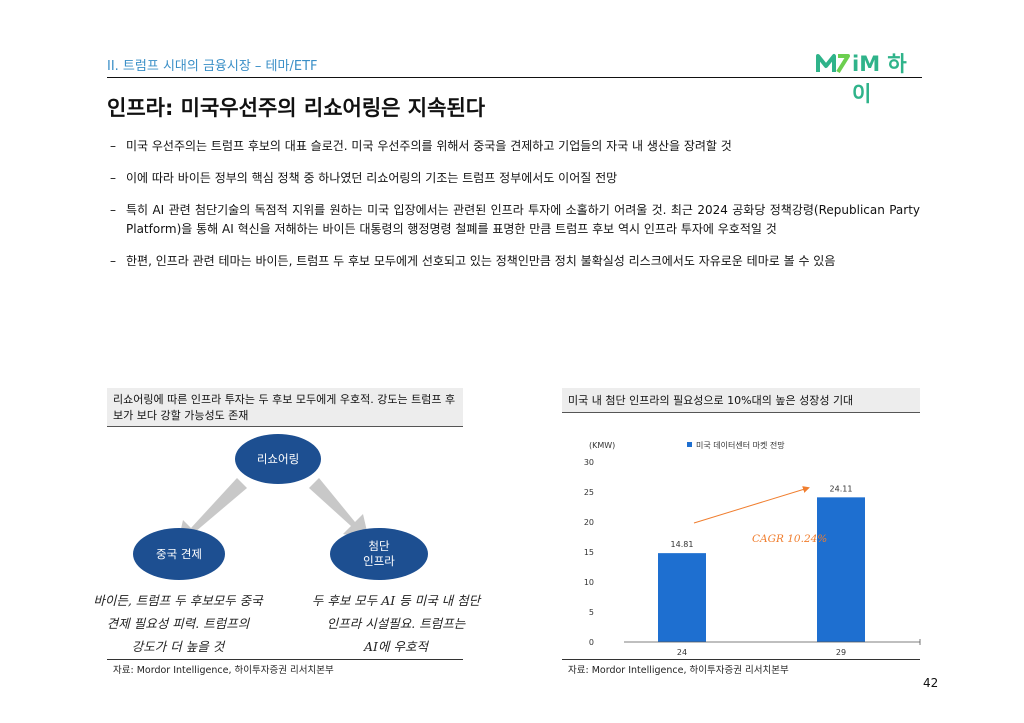  I want to click on section-label: II. 트럼프 시대의 금융시장 – 테마/ETF, so click(212, 66).